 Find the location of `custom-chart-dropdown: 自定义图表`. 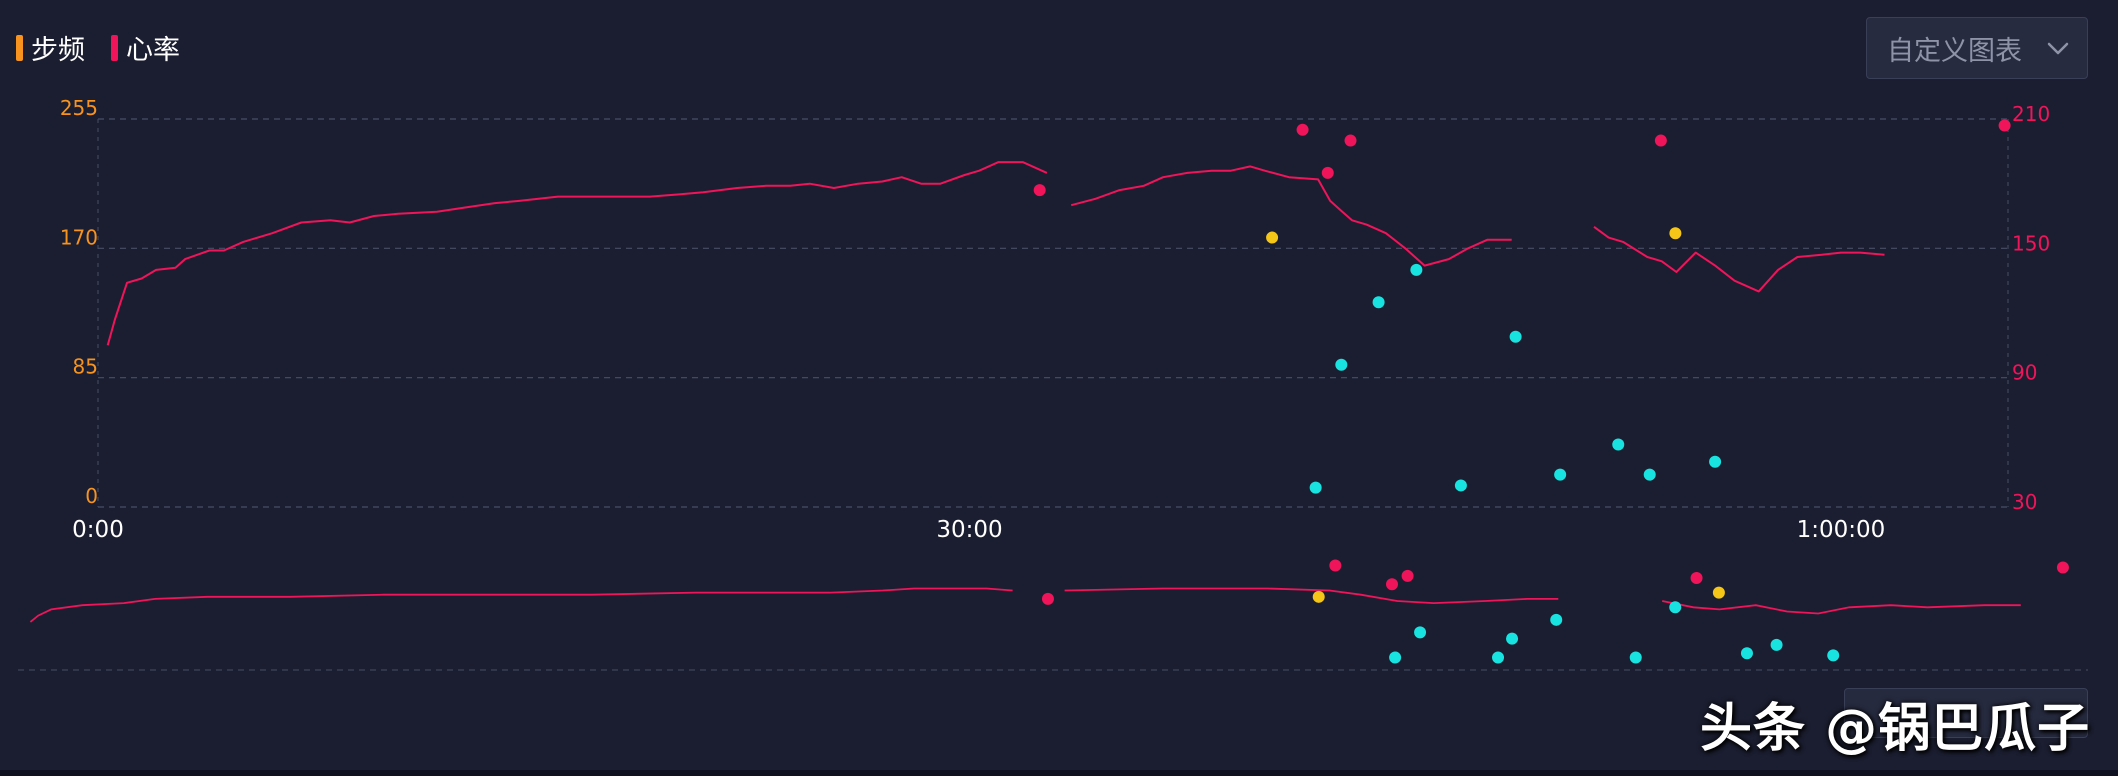

custom-chart-dropdown: 自定义图表 is located at coordinates (1977, 48).